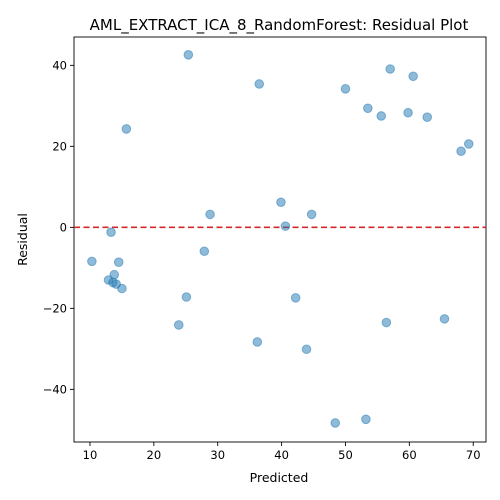 The height and width of the screenshot is (500, 500). Describe the element at coordinates (217, 455) in the screenshot. I see `x-tick-label: 30` at that location.